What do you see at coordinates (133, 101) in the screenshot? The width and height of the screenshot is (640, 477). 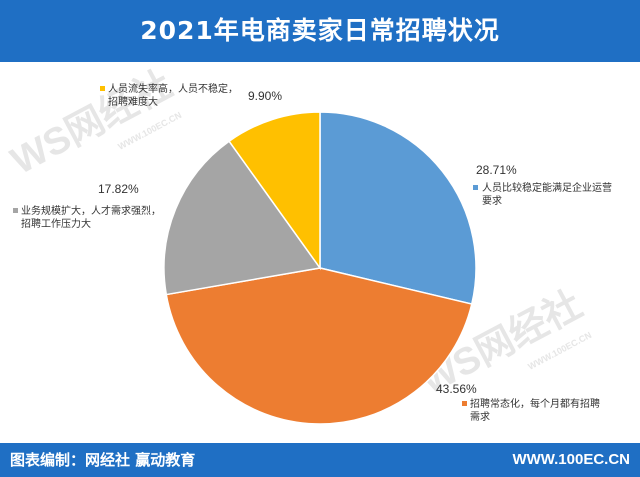 I see `slice-4-label-line-2: 招聘难度大` at bounding box center [133, 101].